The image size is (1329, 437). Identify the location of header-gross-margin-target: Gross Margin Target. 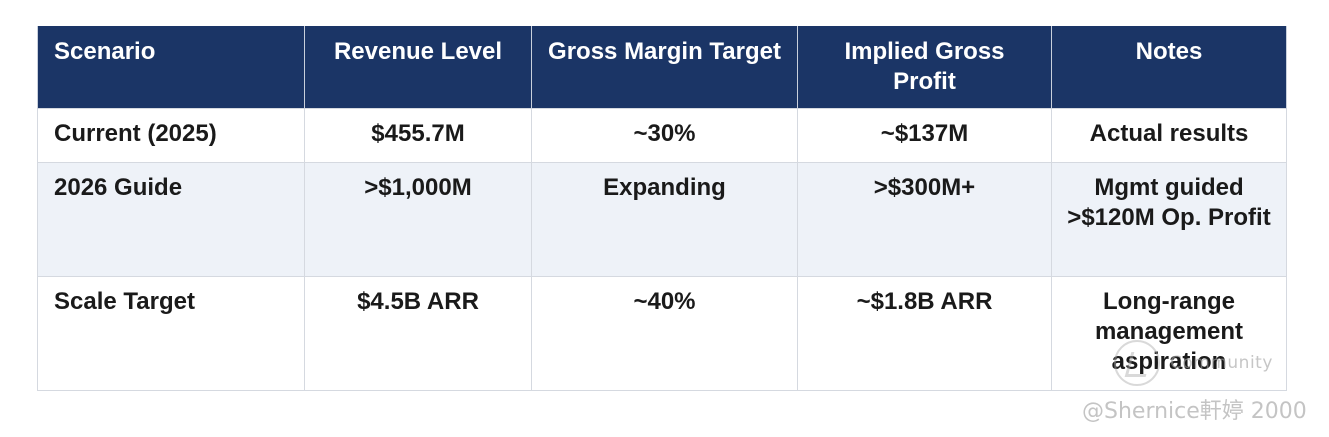
(664, 67).